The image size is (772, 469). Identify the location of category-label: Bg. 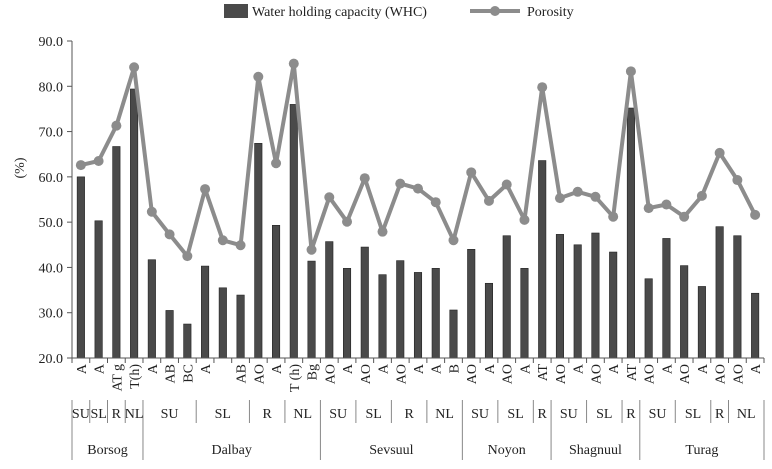
(313, 372).